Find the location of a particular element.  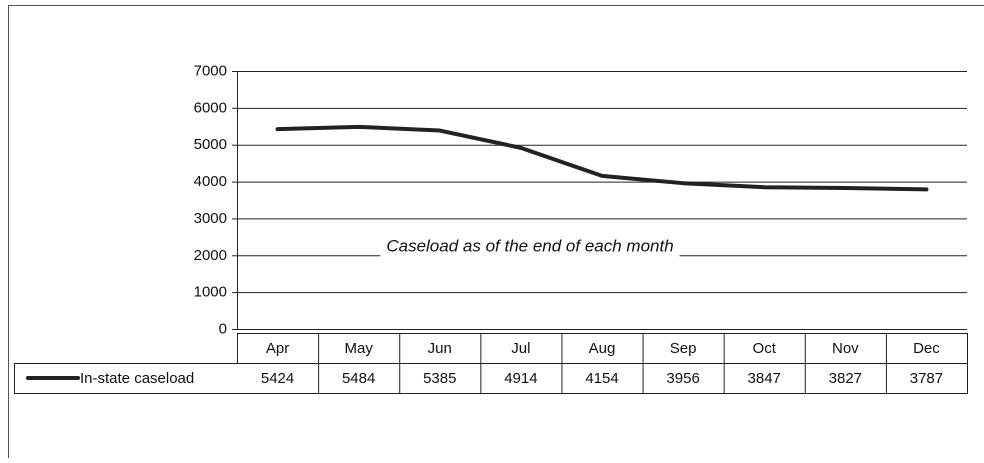

x-tick-label: Dec is located at coordinates (926, 348).